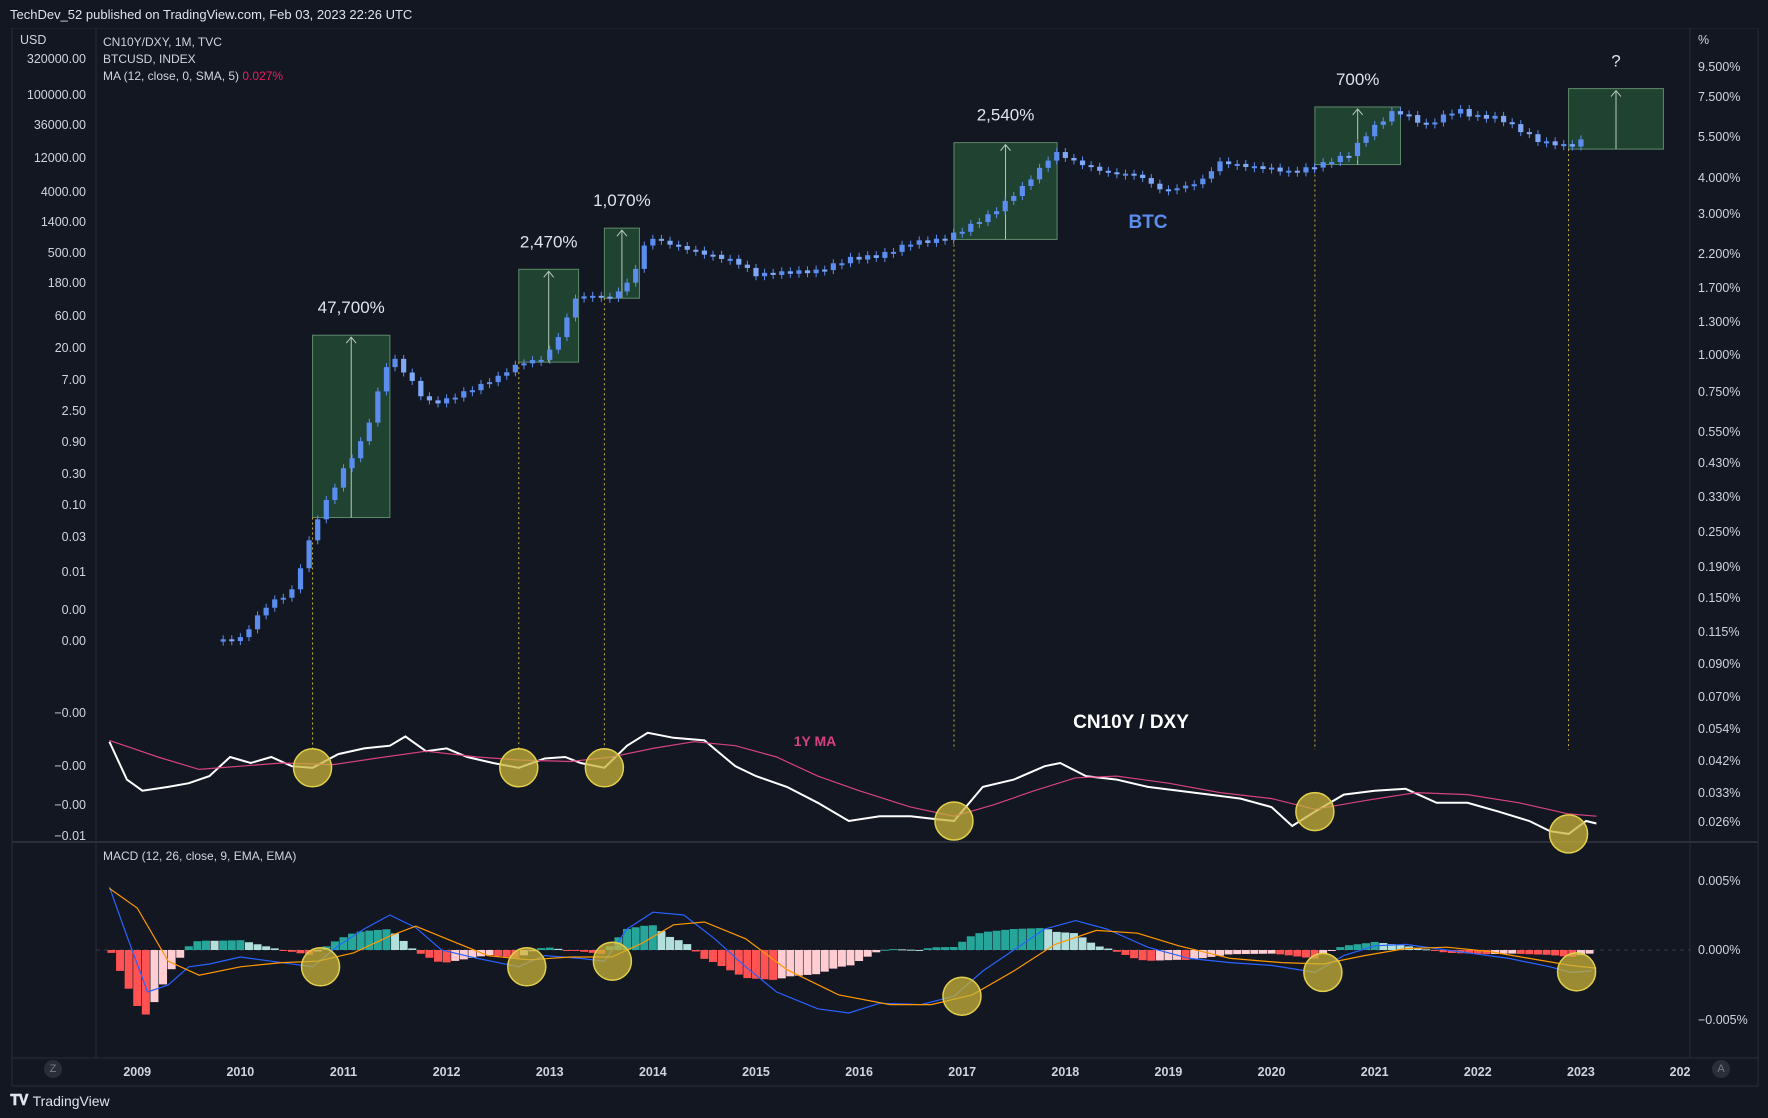  Describe the element at coordinates (53, 1069) in the screenshot. I see `log-scale-button-left: Z` at that location.